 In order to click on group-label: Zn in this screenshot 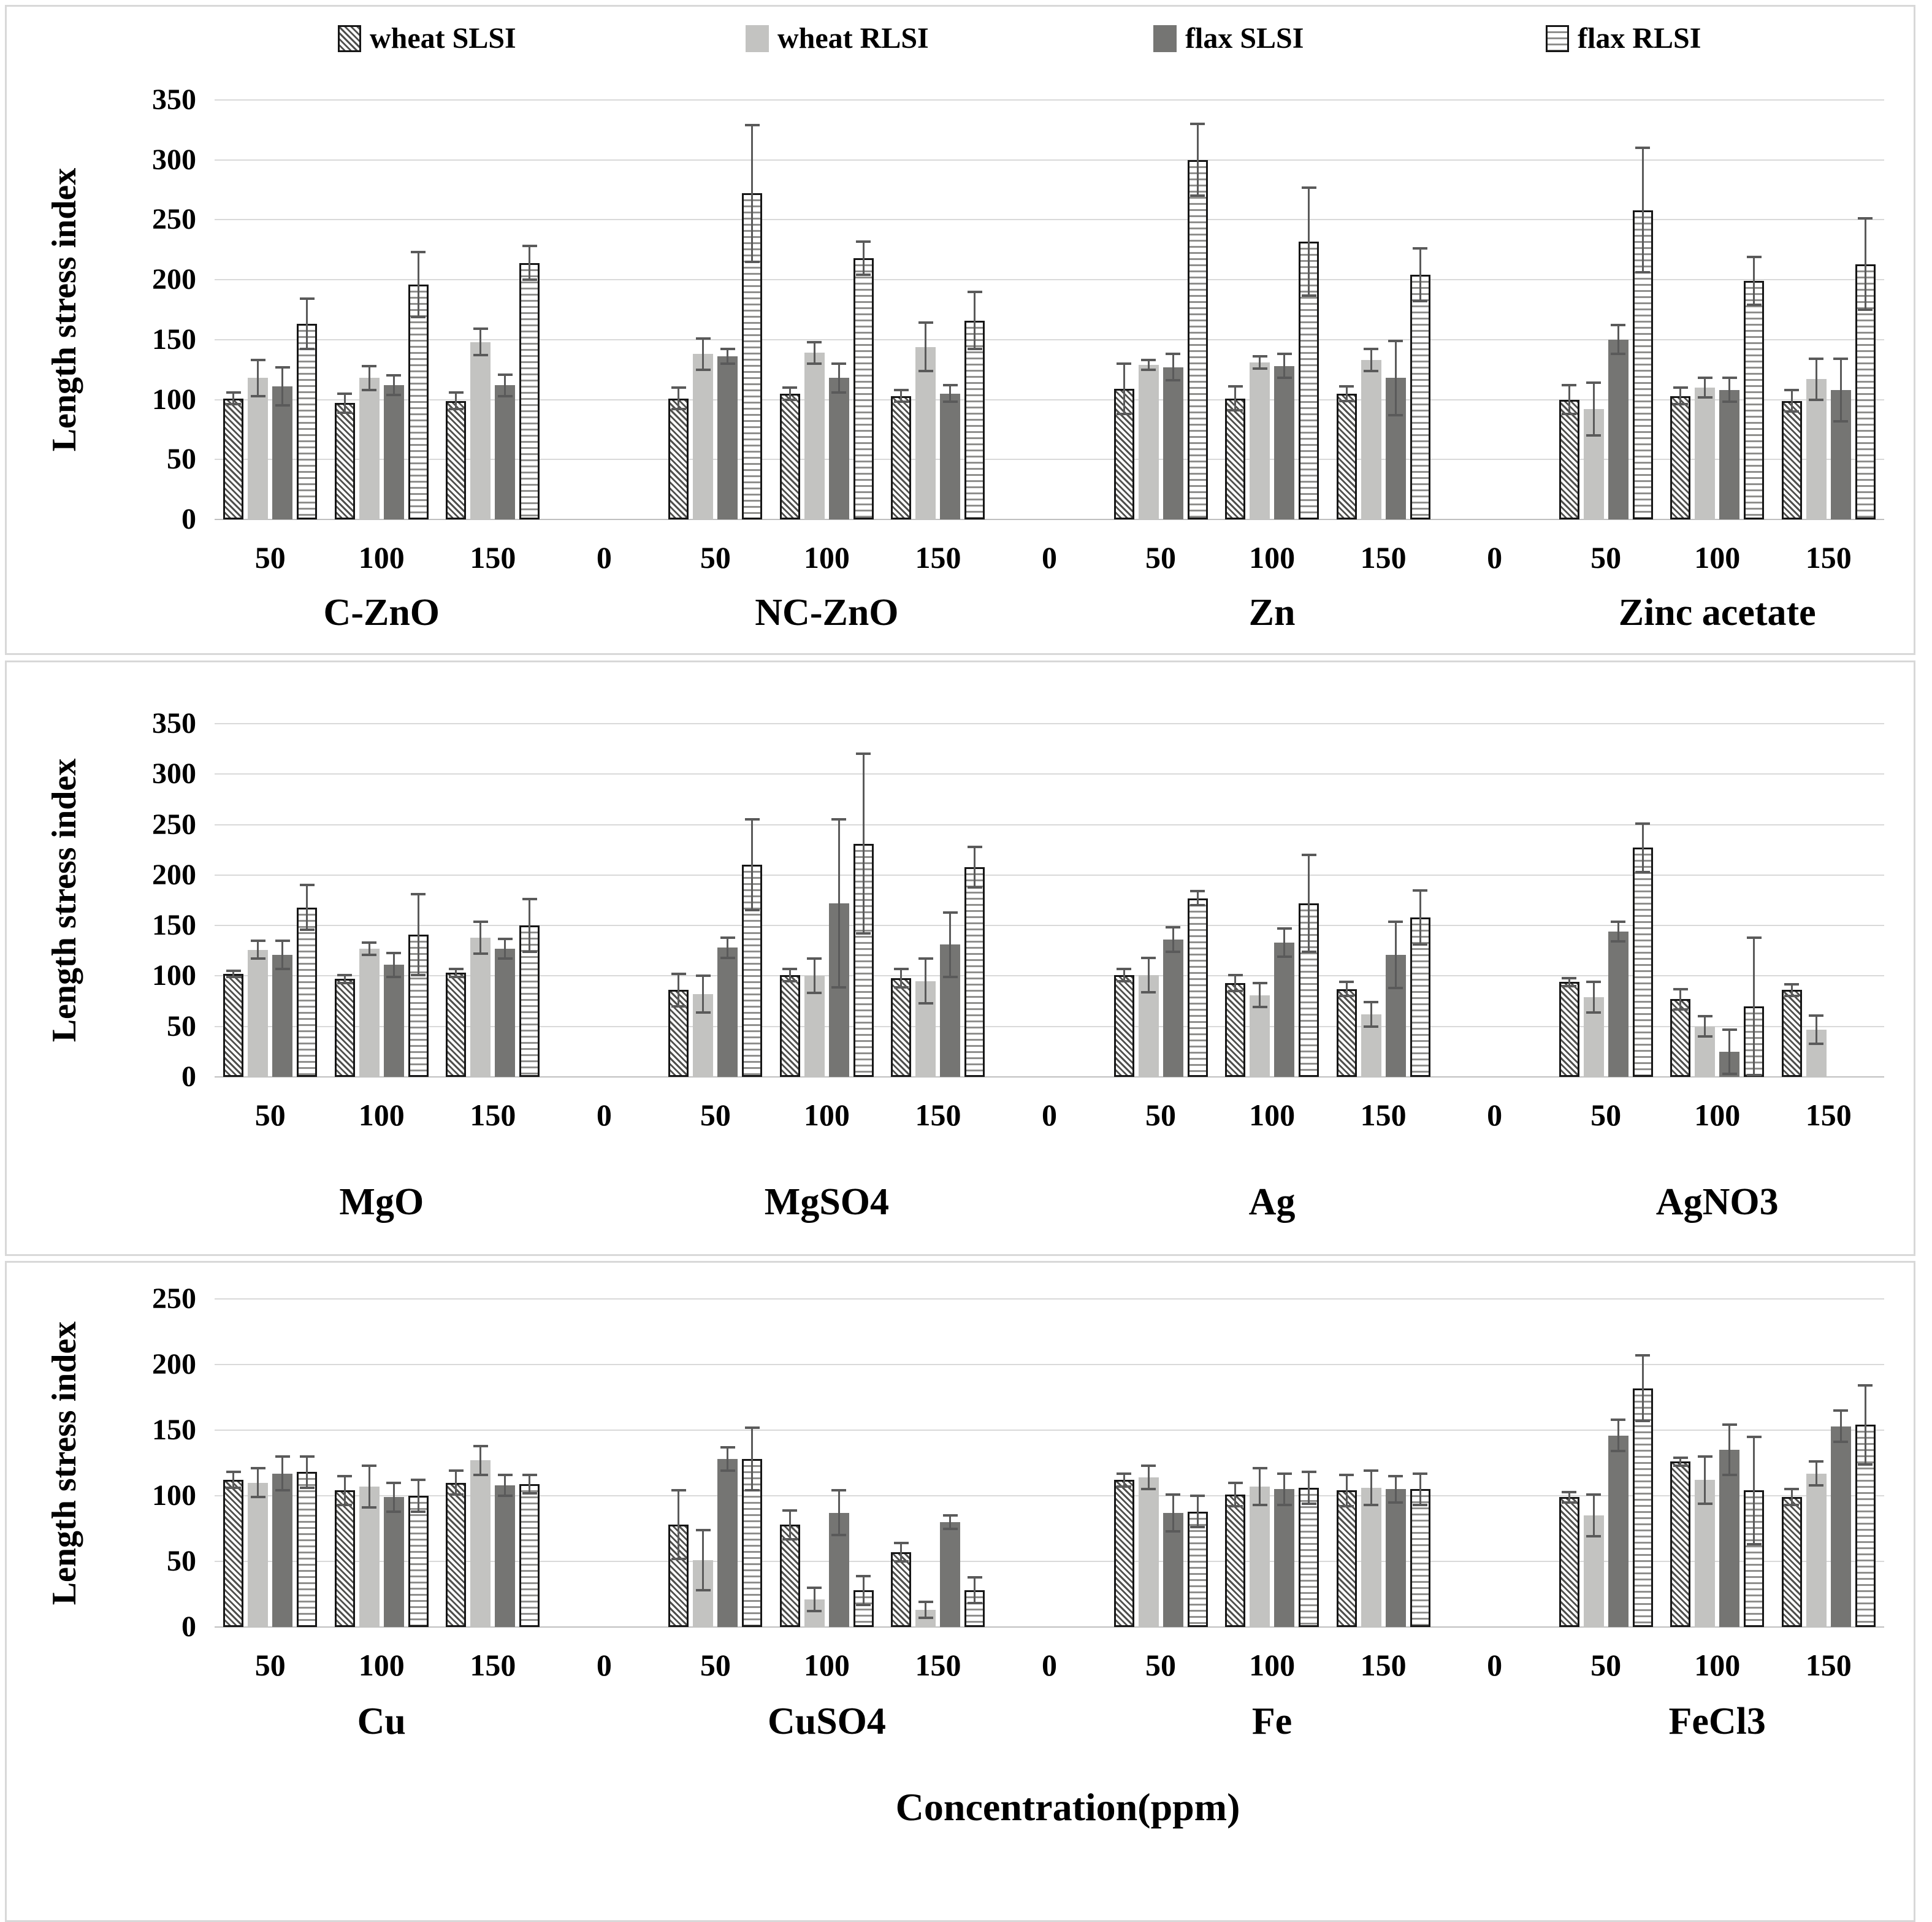, I will do `click(1272, 613)`.